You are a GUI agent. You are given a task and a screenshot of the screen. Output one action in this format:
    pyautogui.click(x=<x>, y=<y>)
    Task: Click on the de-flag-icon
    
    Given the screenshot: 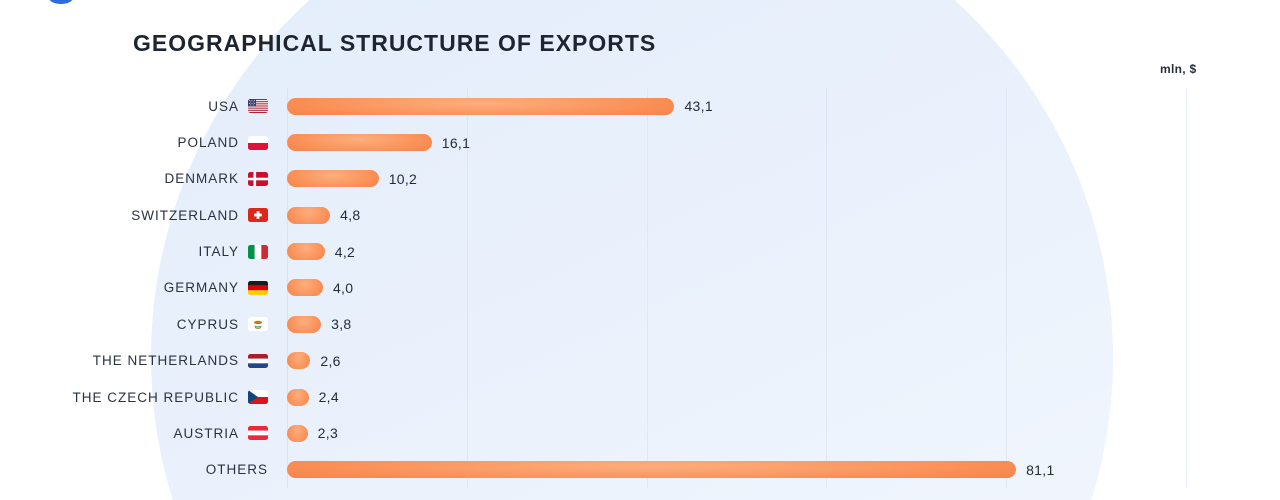 What is the action you would take?
    pyautogui.click(x=258, y=287)
    